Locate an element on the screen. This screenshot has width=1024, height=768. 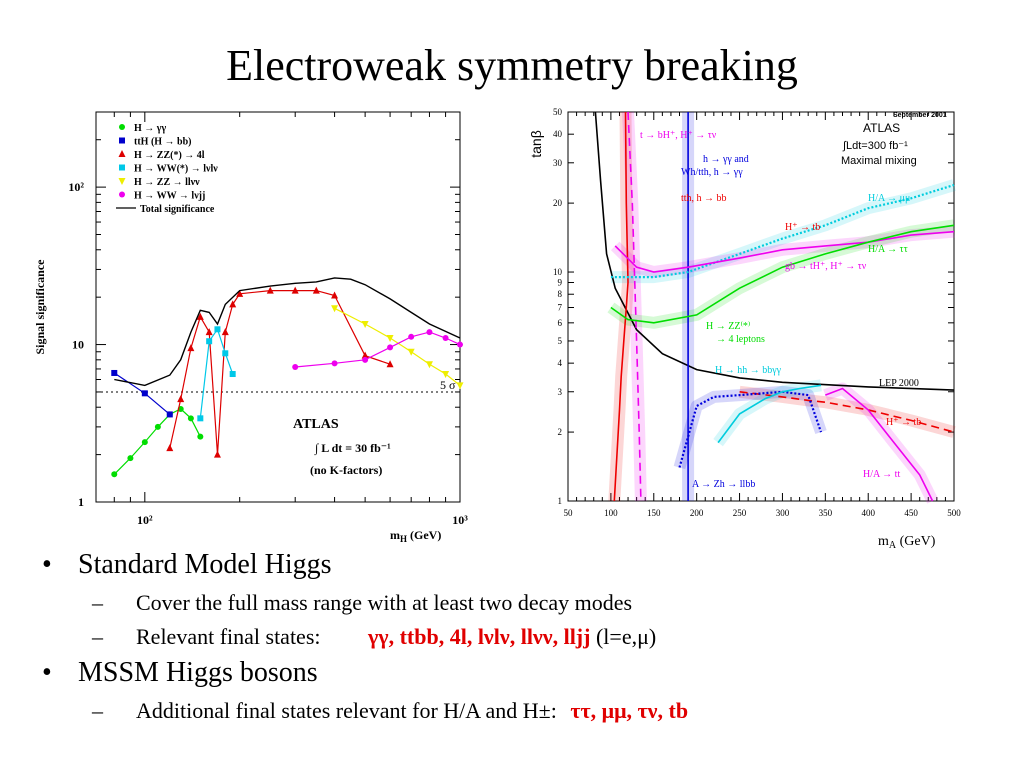
lep-2000-line is located at coordinates (774, 251).